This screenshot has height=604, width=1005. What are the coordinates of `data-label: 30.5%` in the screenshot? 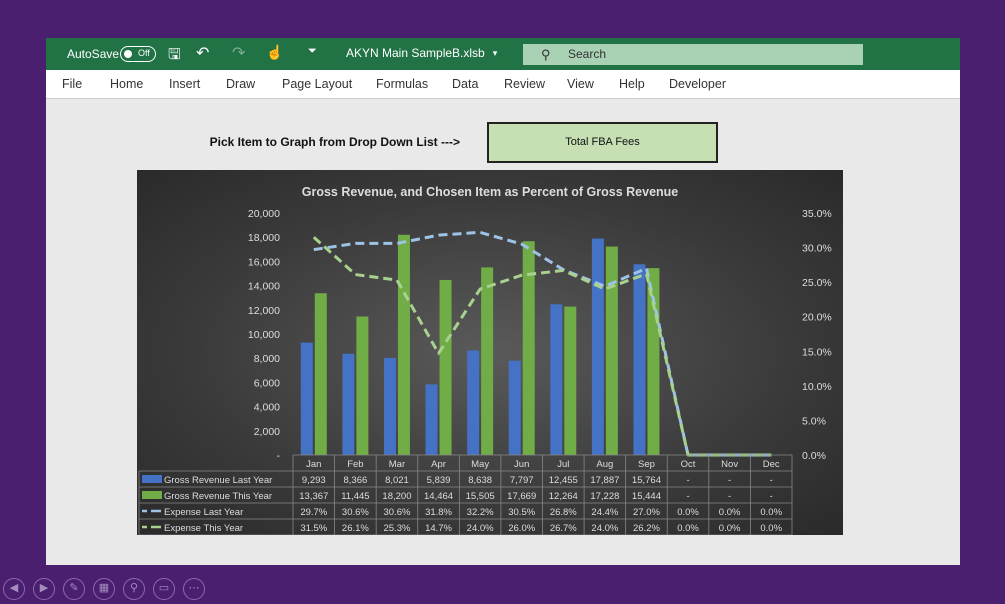 It's located at (521, 512).